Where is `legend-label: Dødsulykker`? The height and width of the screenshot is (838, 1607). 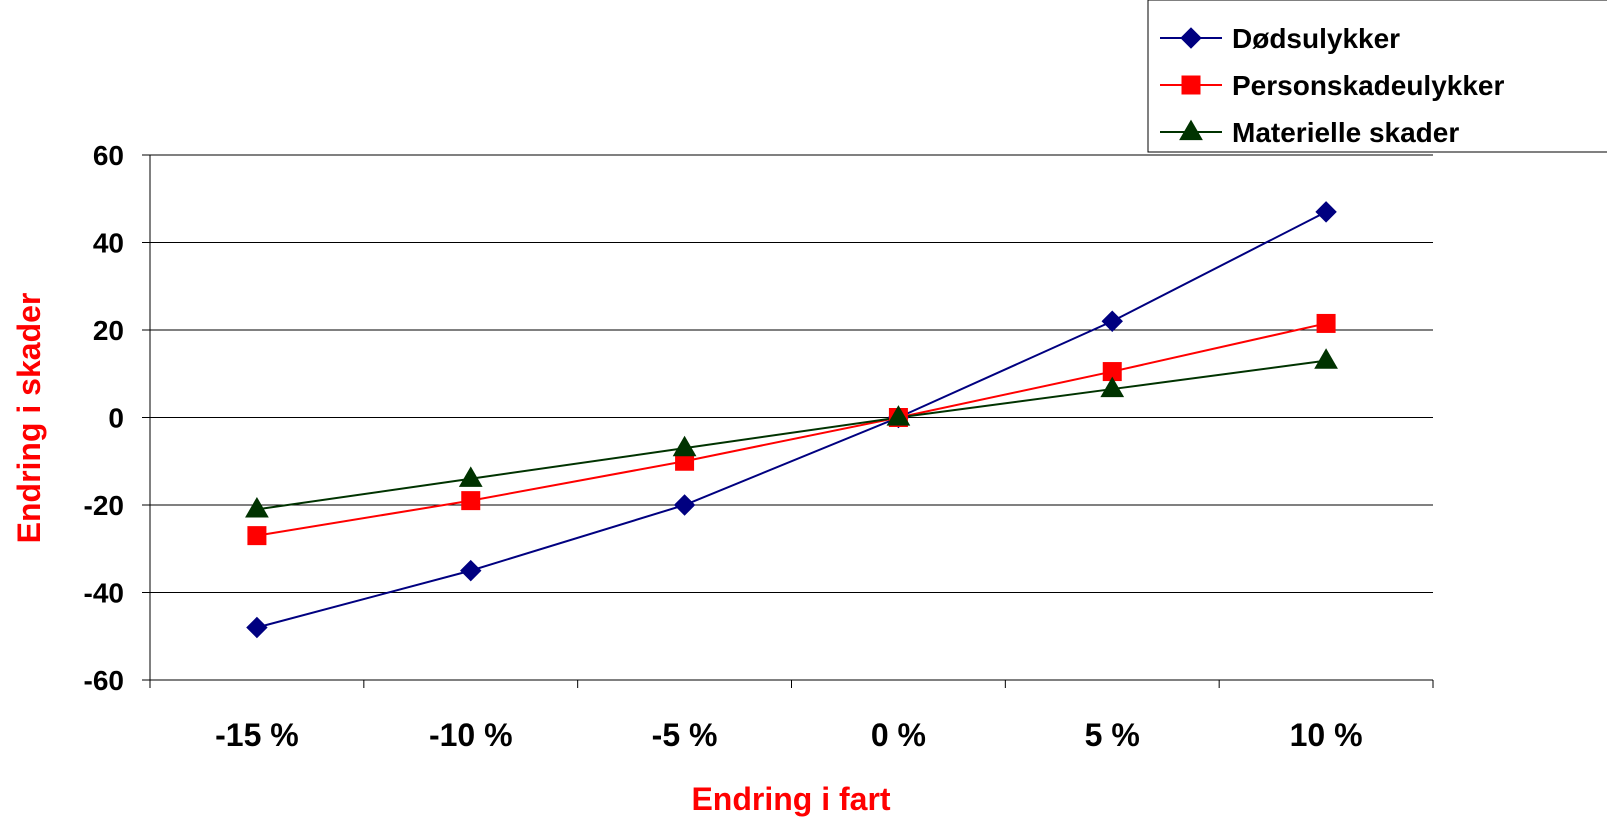
legend-label: Dødsulykker is located at coordinates (1316, 38).